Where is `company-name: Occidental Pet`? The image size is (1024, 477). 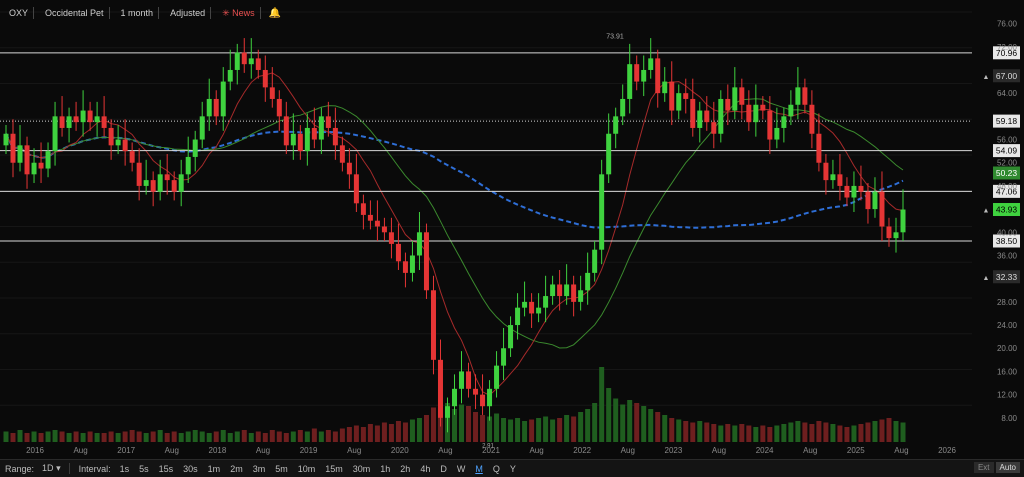 company-name: Occidental Pet is located at coordinates (74, 13).